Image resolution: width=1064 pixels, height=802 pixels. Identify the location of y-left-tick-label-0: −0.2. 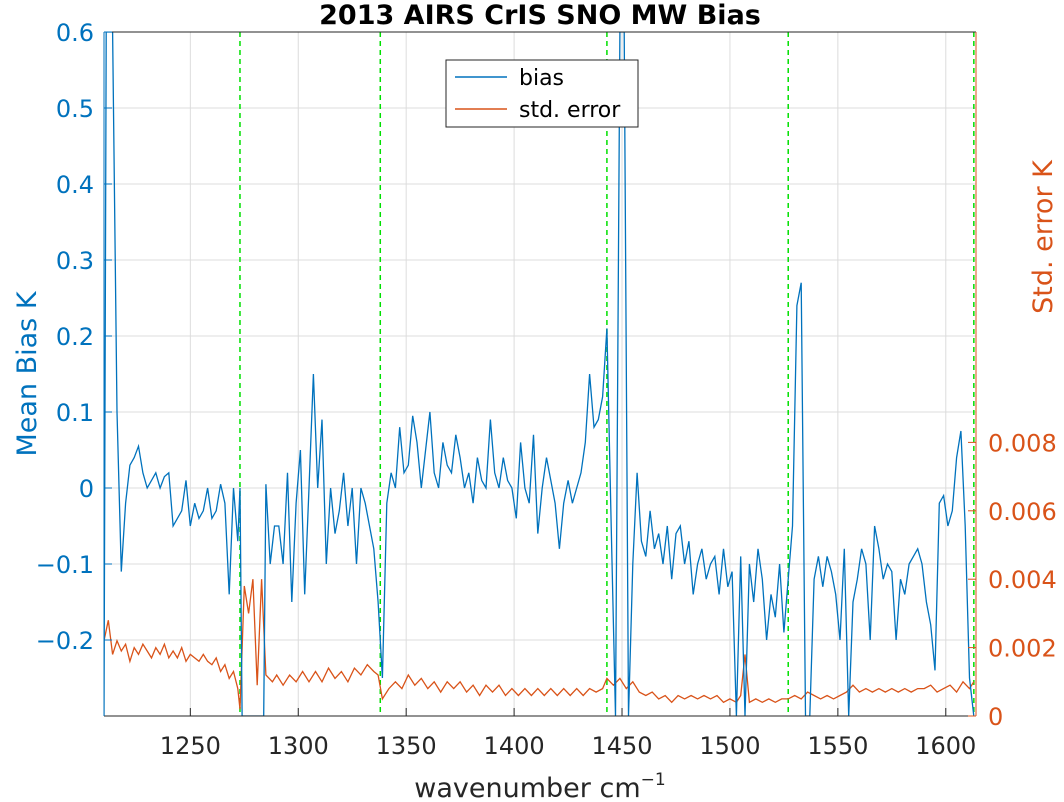
(65, 641).